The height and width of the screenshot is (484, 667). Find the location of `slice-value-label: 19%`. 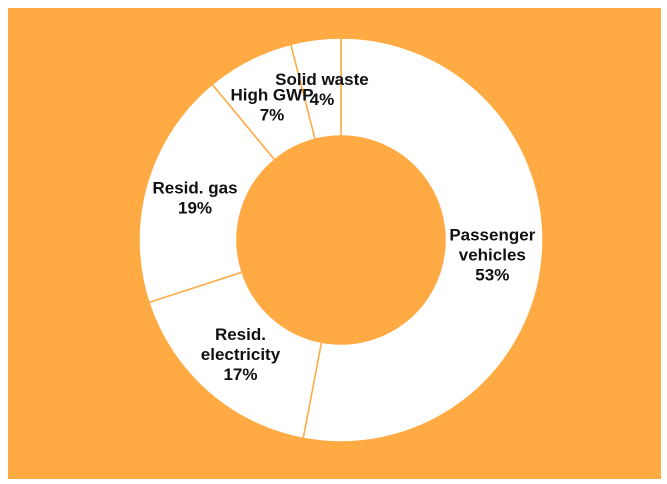

slice-value-label: 19% is located at coordinates (195, 208).